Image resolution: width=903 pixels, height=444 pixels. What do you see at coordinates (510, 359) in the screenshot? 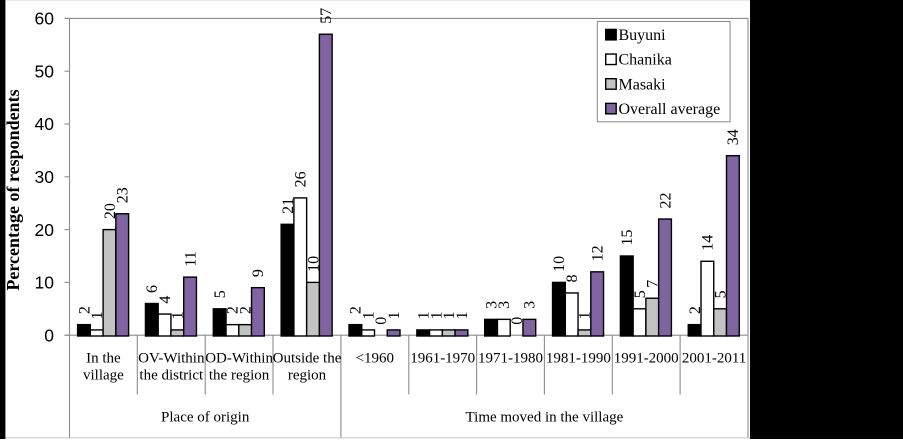
I see `svg-text: 1971-1980` at bounding box center [510, 359].